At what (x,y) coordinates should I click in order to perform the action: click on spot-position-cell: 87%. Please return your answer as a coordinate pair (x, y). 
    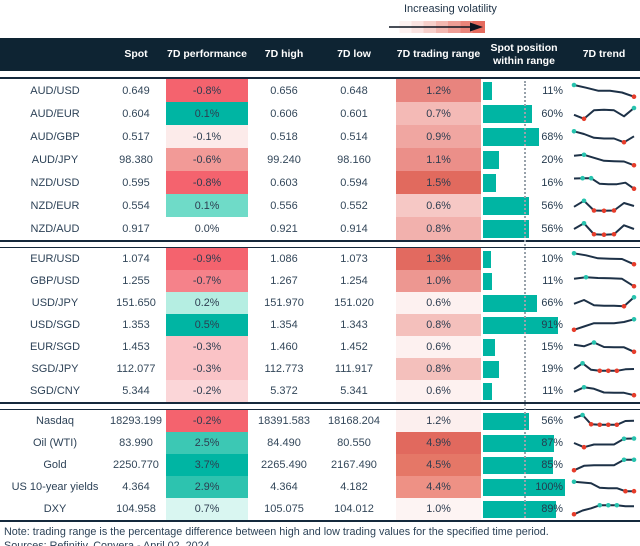
    Looking at the image, I should click on (524, 443).